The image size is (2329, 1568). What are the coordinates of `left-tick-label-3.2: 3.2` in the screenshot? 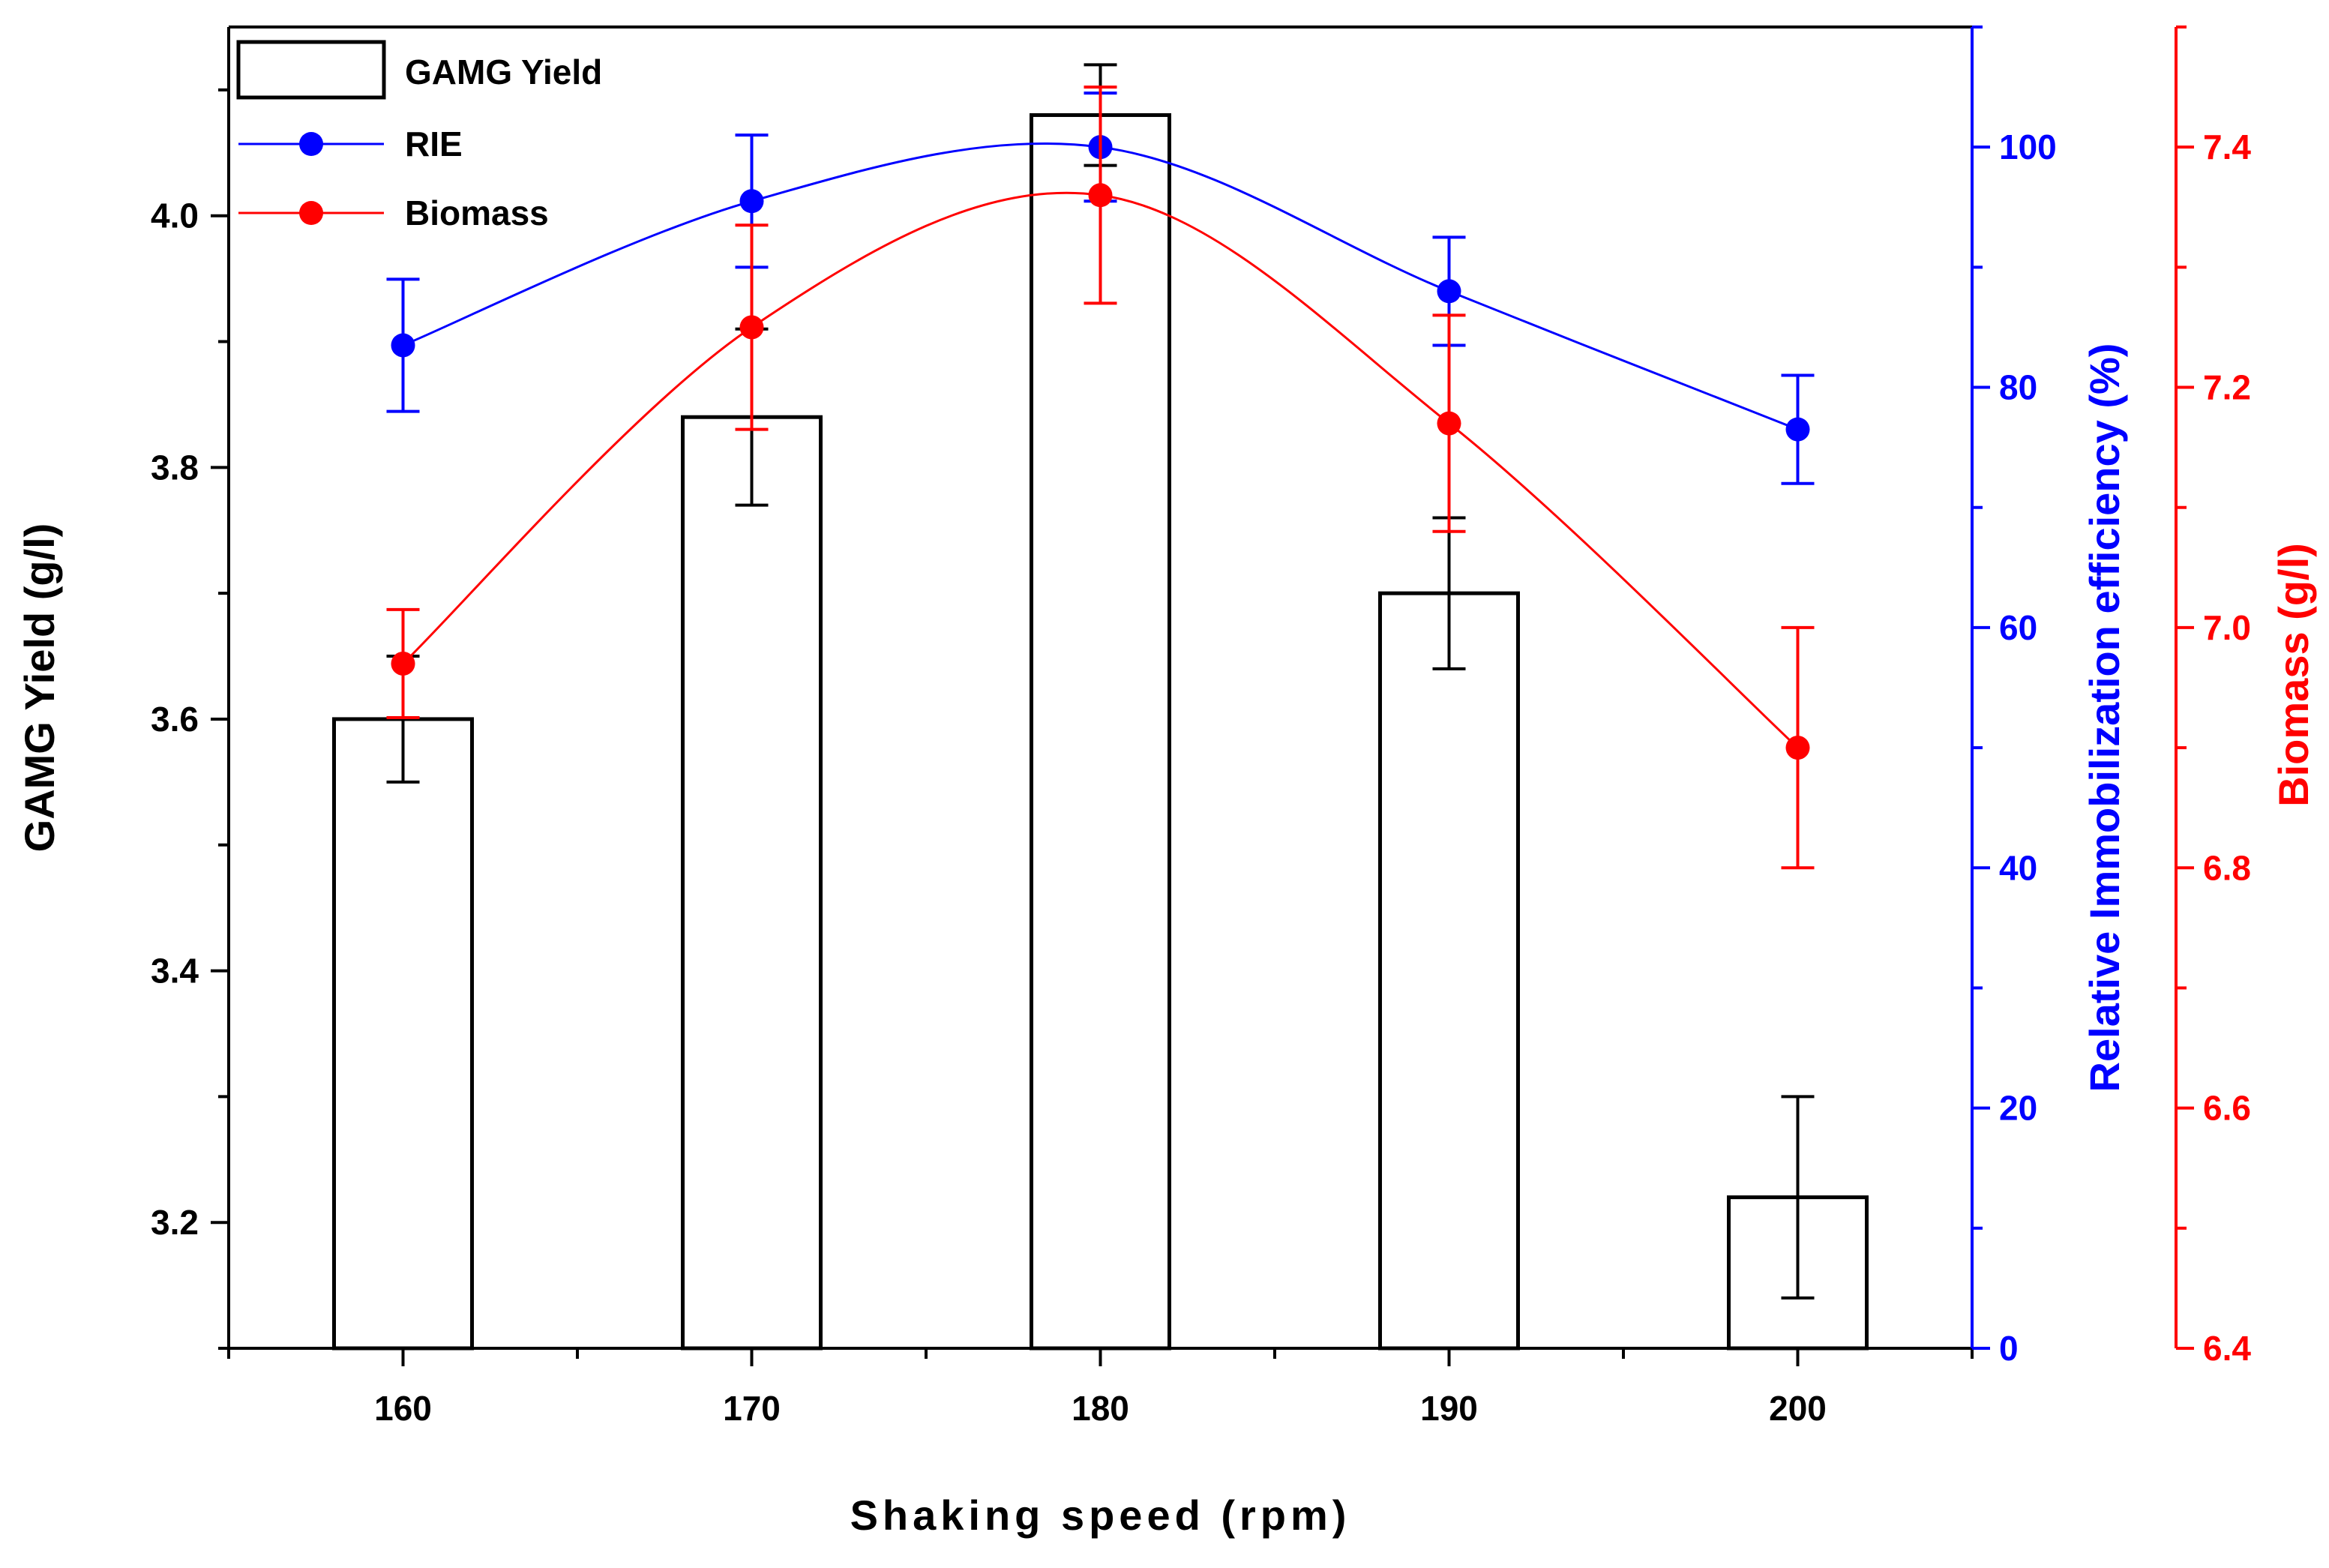 It's located at (175, 1222).